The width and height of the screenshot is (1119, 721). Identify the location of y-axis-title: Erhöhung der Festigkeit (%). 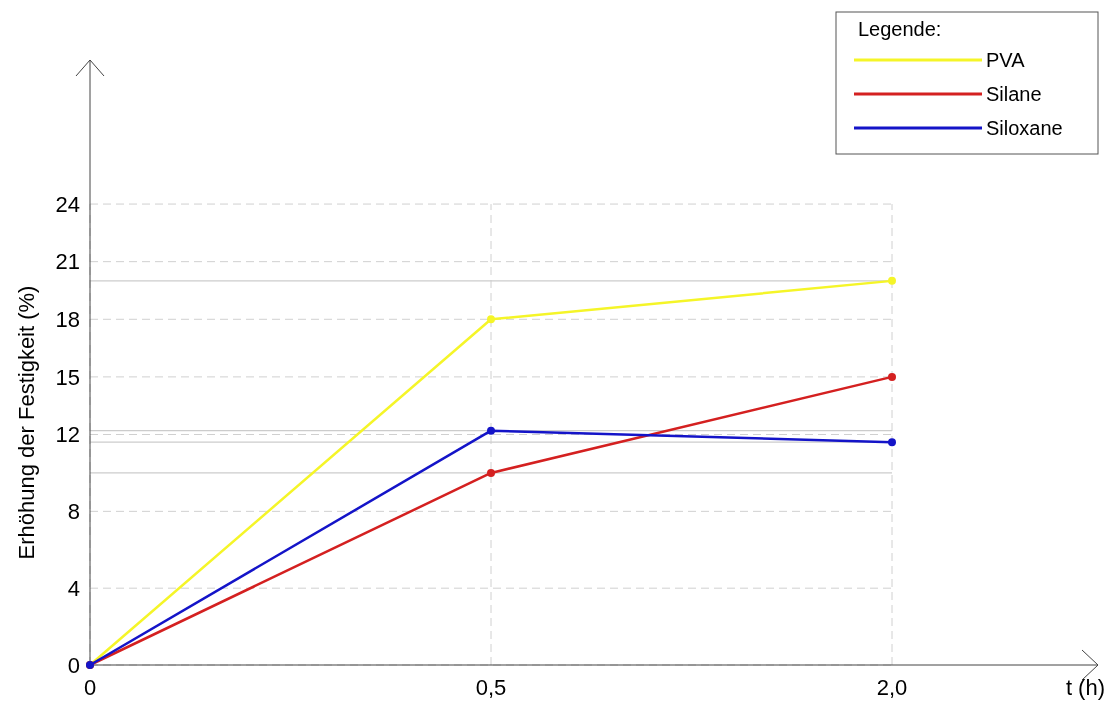
(26, 422).